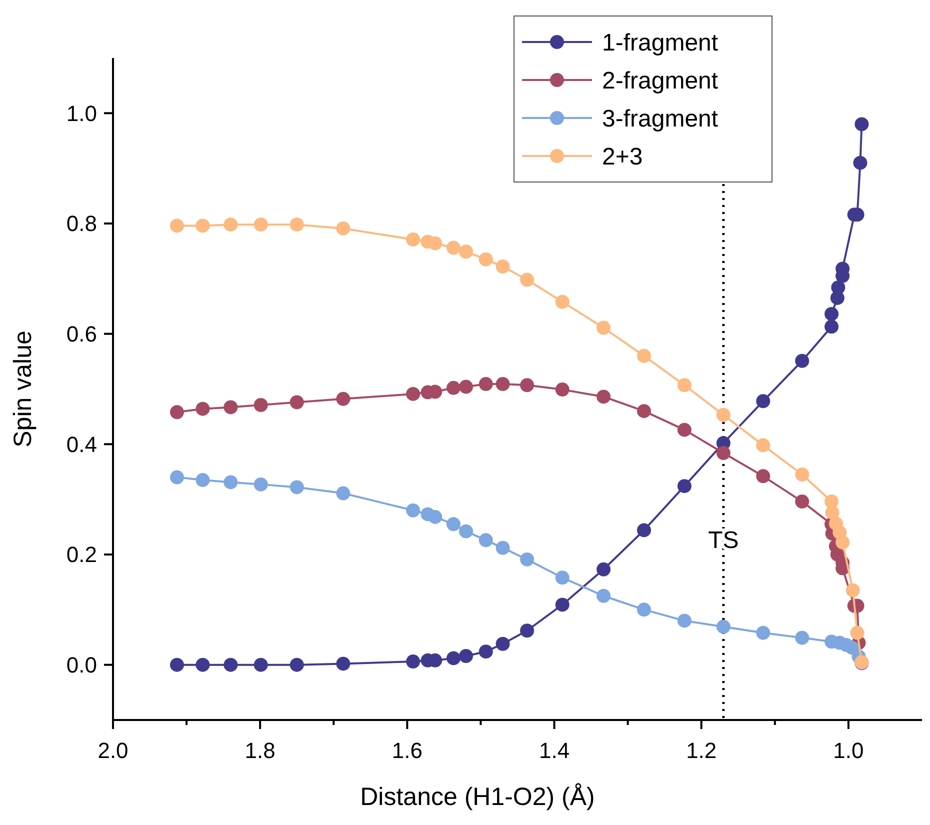 The image size is (930, 825). I want to click on legend-label: 2-fragment, so click(660, 80).